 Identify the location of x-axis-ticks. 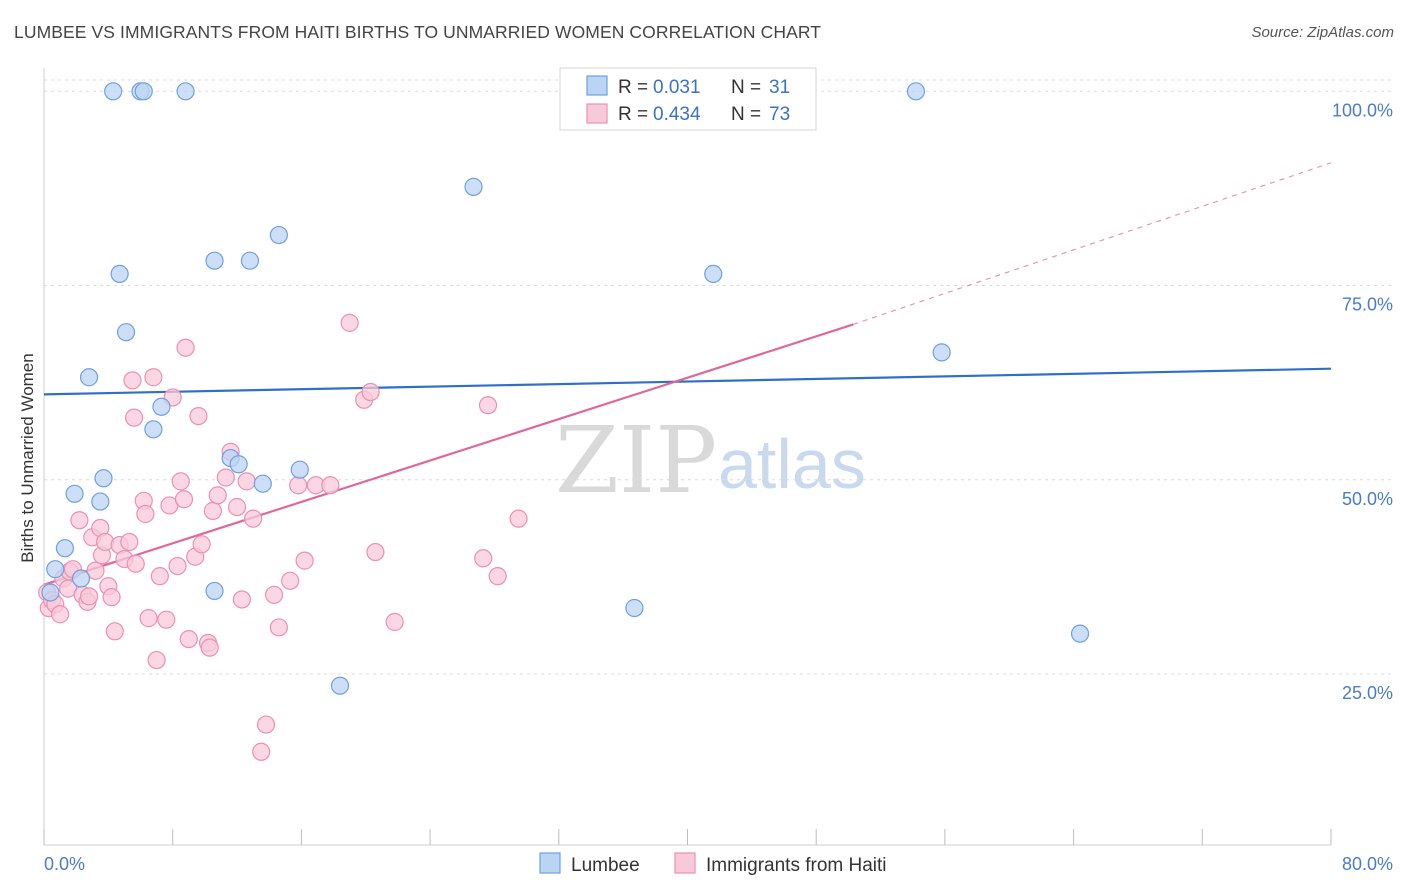
(687, 837).